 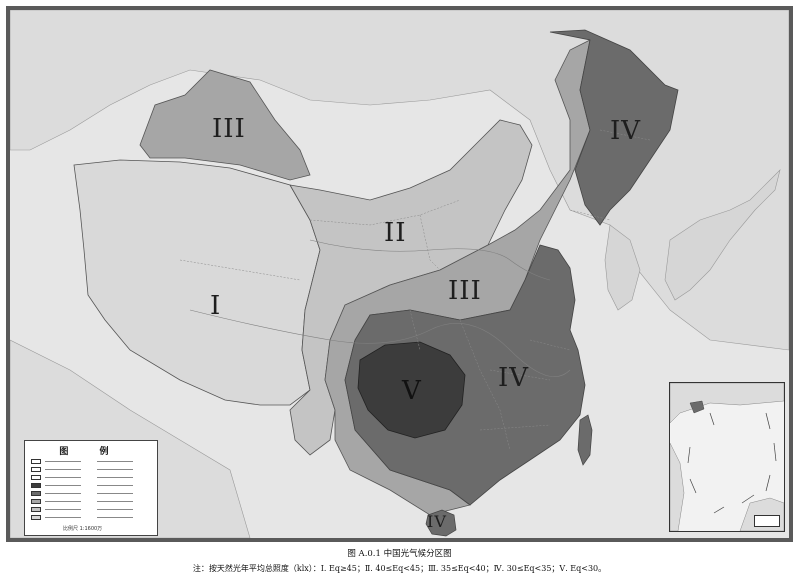 I want to click on inset-label-box, so click(x=767, y=521).